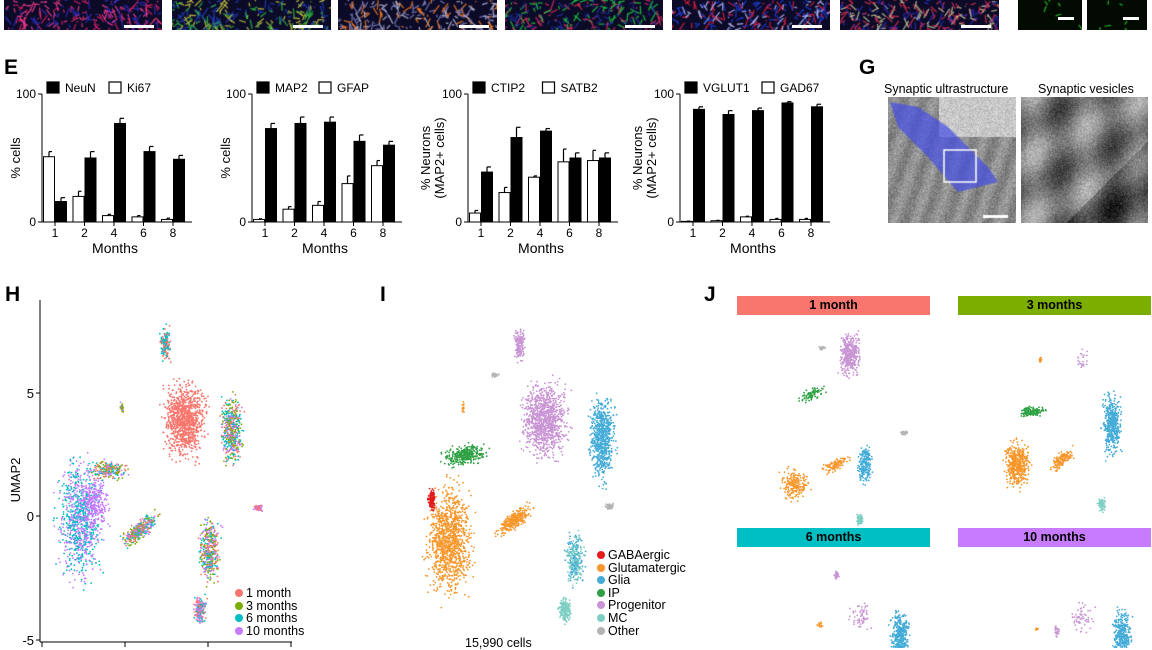  What do you see at coordinates (752, 233) in the screenshot?
I see `x-tick-label: 4` at bounding box center [752, 233].